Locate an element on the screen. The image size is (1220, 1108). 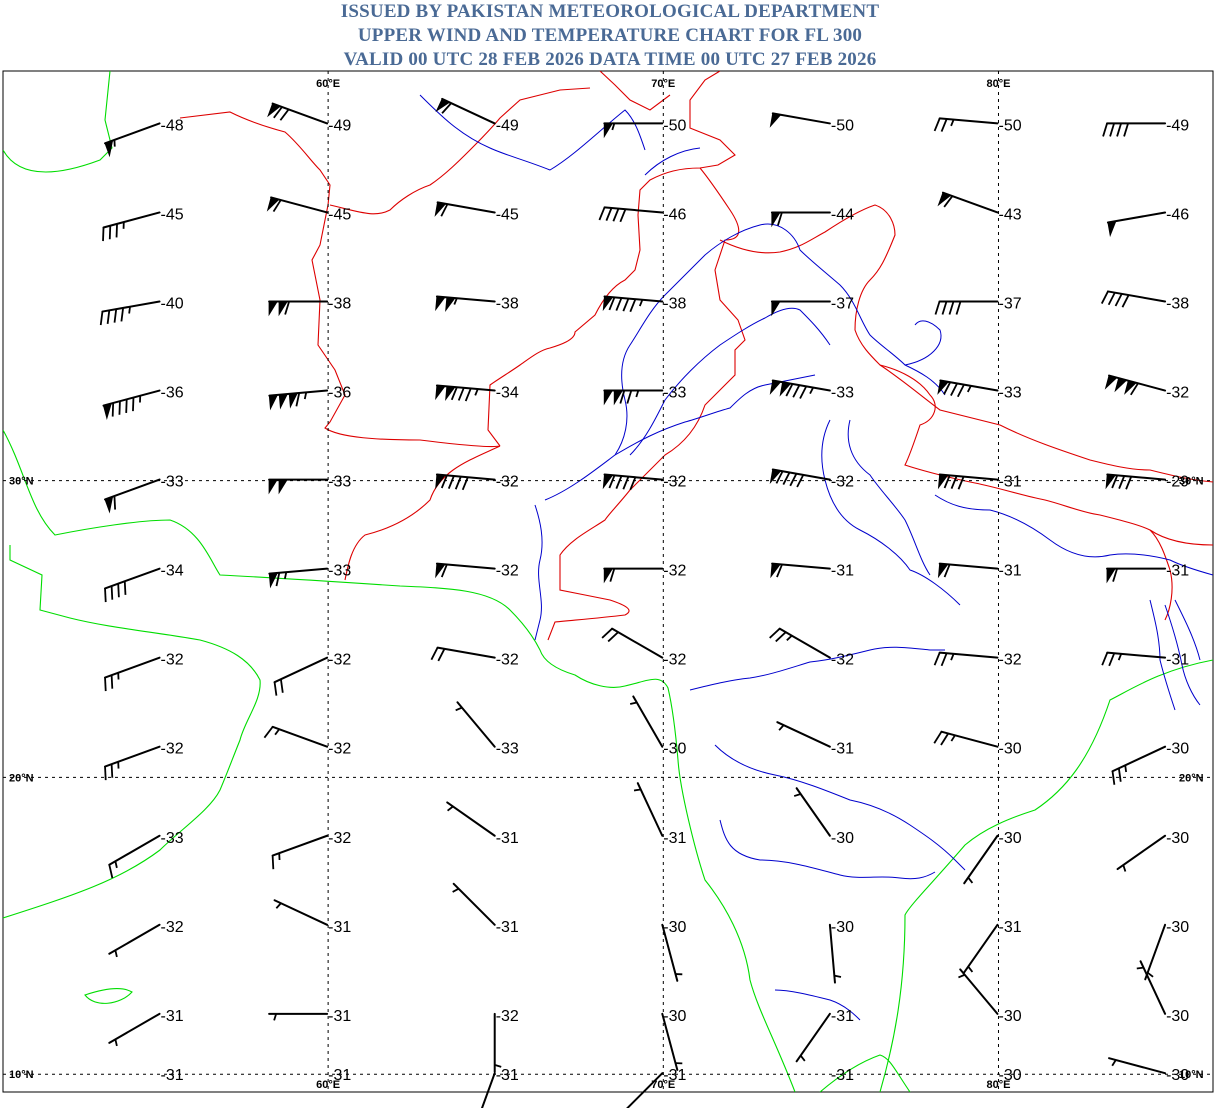
parallel-label: 20°N is located at coordinates (21, 778).